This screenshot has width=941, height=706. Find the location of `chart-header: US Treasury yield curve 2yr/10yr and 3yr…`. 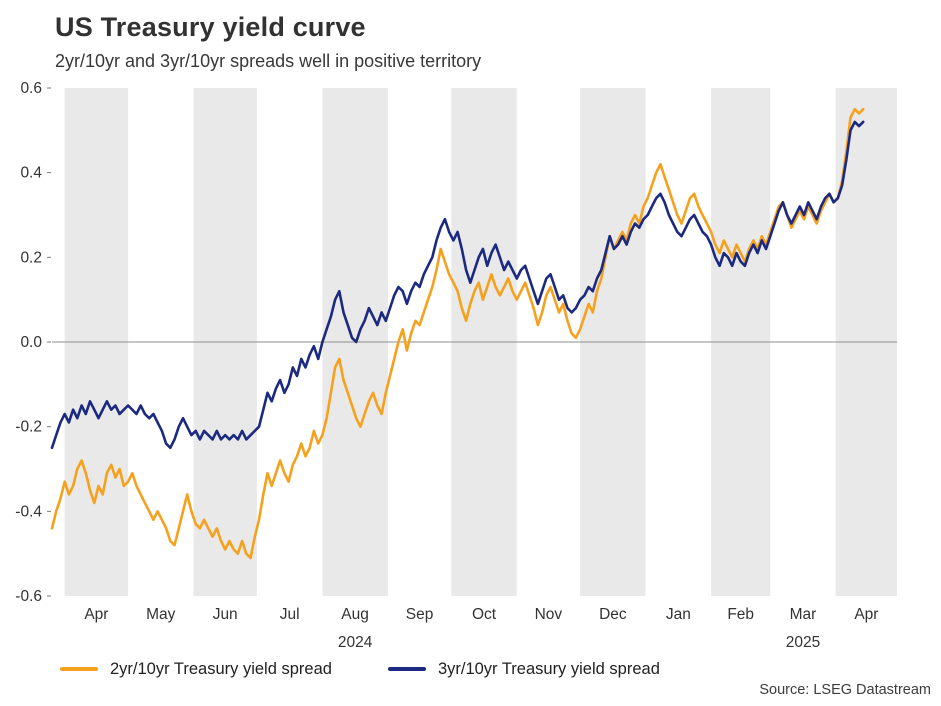

chart-header: US Treasury yield curve 2yr/10yr and 3yr… is located at coordinates (470, 36).